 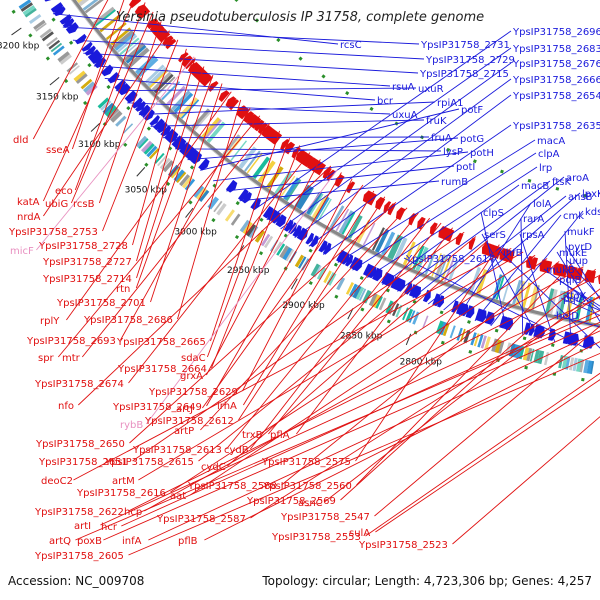 What do you see at coordinates (57, 97) in the screenshot?
I see `tick-label: 3150 kbp` at bounding box center [57, 97].